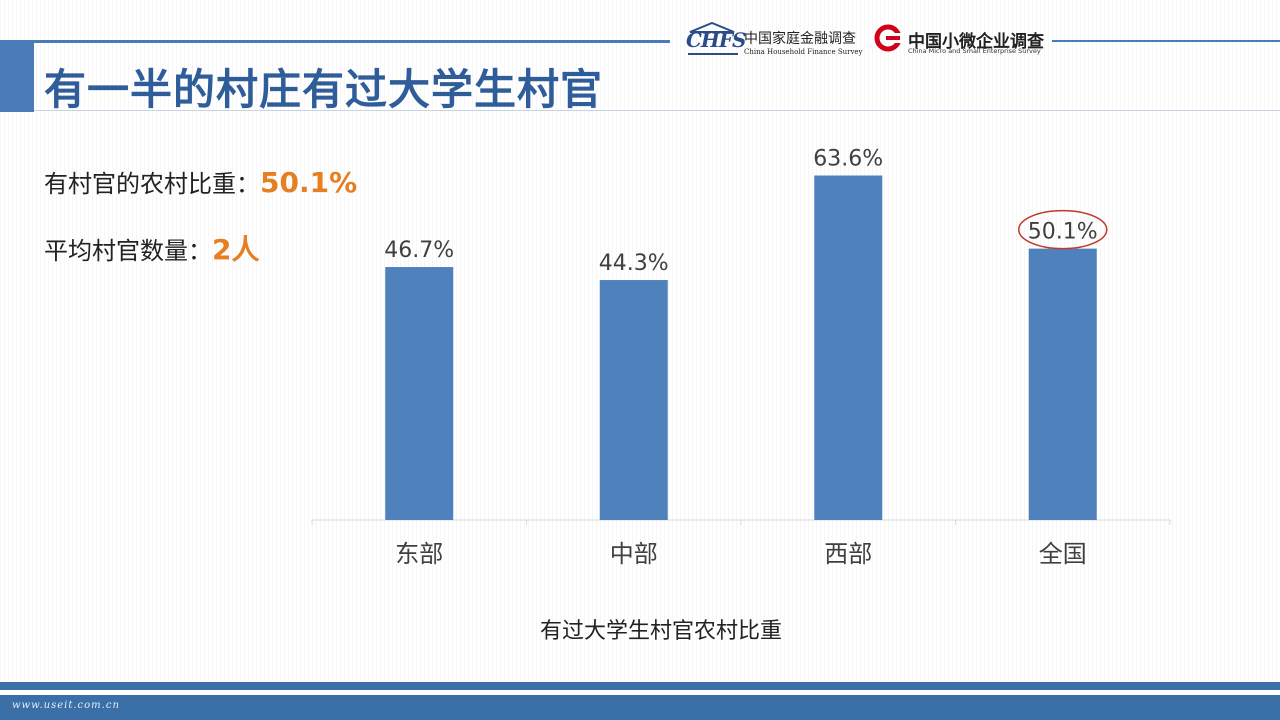 Image resolution: width=1280 pixels, height=720 pixels. What do you see at coordinates (634, 554) in the screenshot?
I see `x-tick-label: 中部` at bounding box center [634, 554].